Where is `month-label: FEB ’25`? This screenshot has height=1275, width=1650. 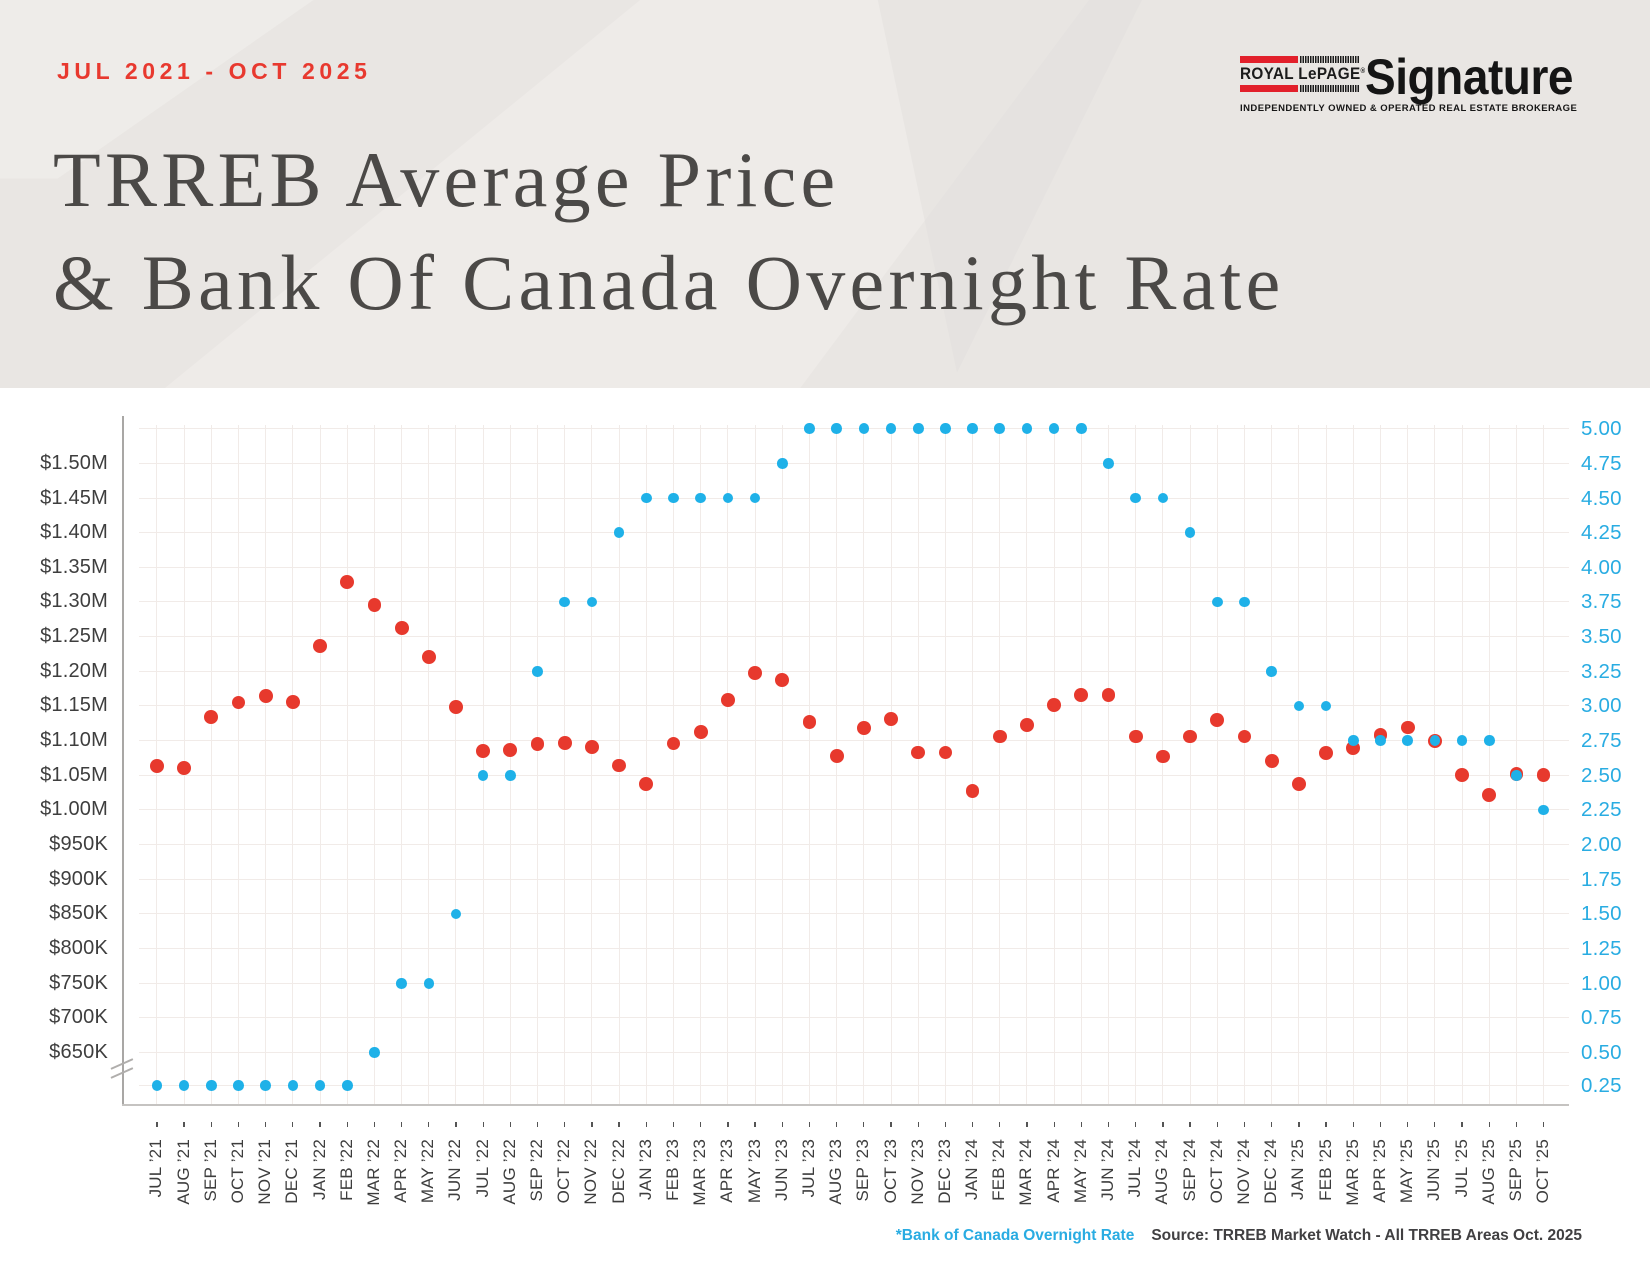
month-label: FEB ’25 is located at coordinates (1325, 1170).